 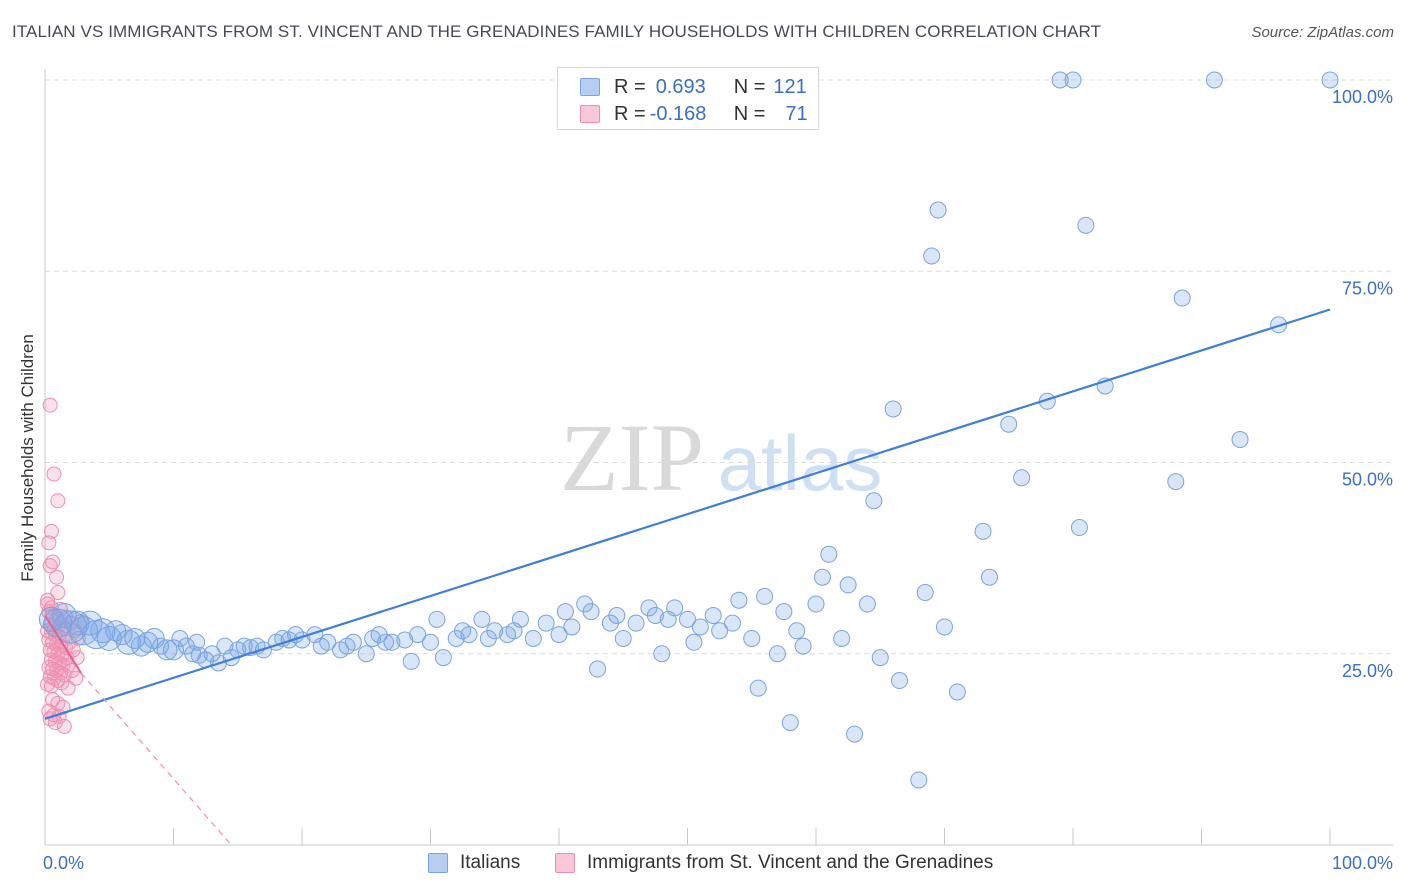 I want to click on watermark-zip: ZIP, so click(x=632, y=457).